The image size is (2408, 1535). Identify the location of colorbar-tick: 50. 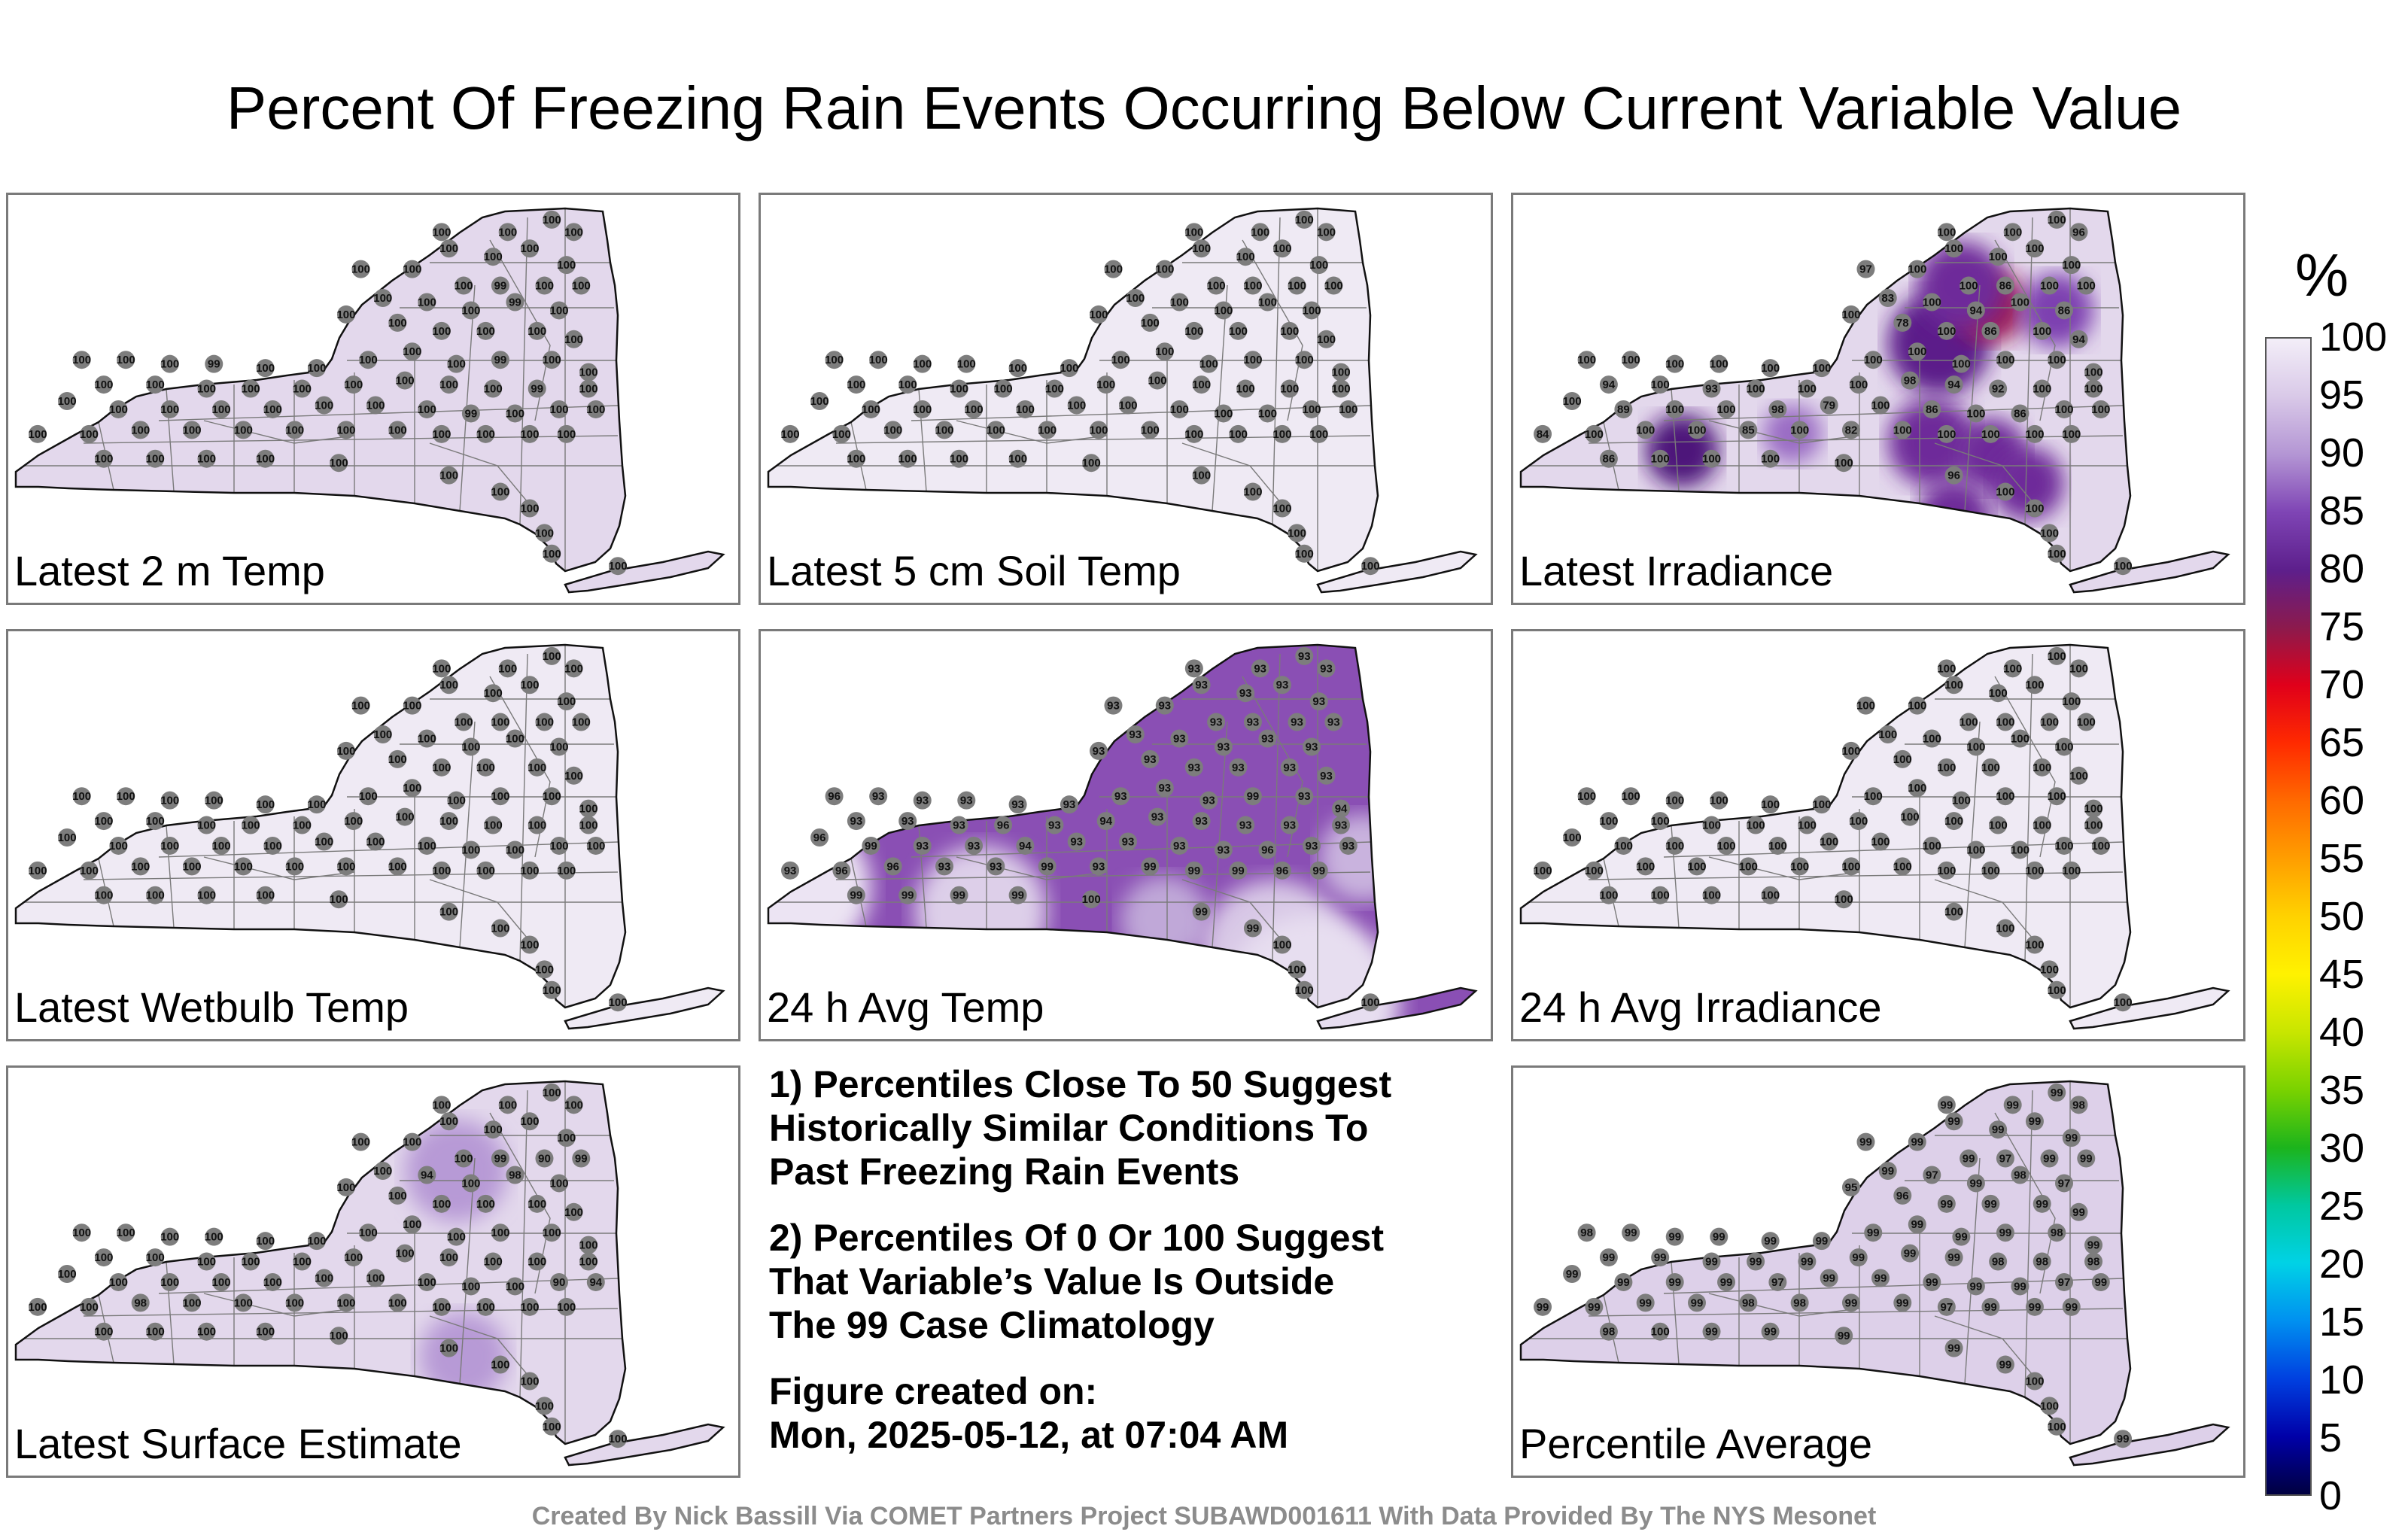
(2342, 916).